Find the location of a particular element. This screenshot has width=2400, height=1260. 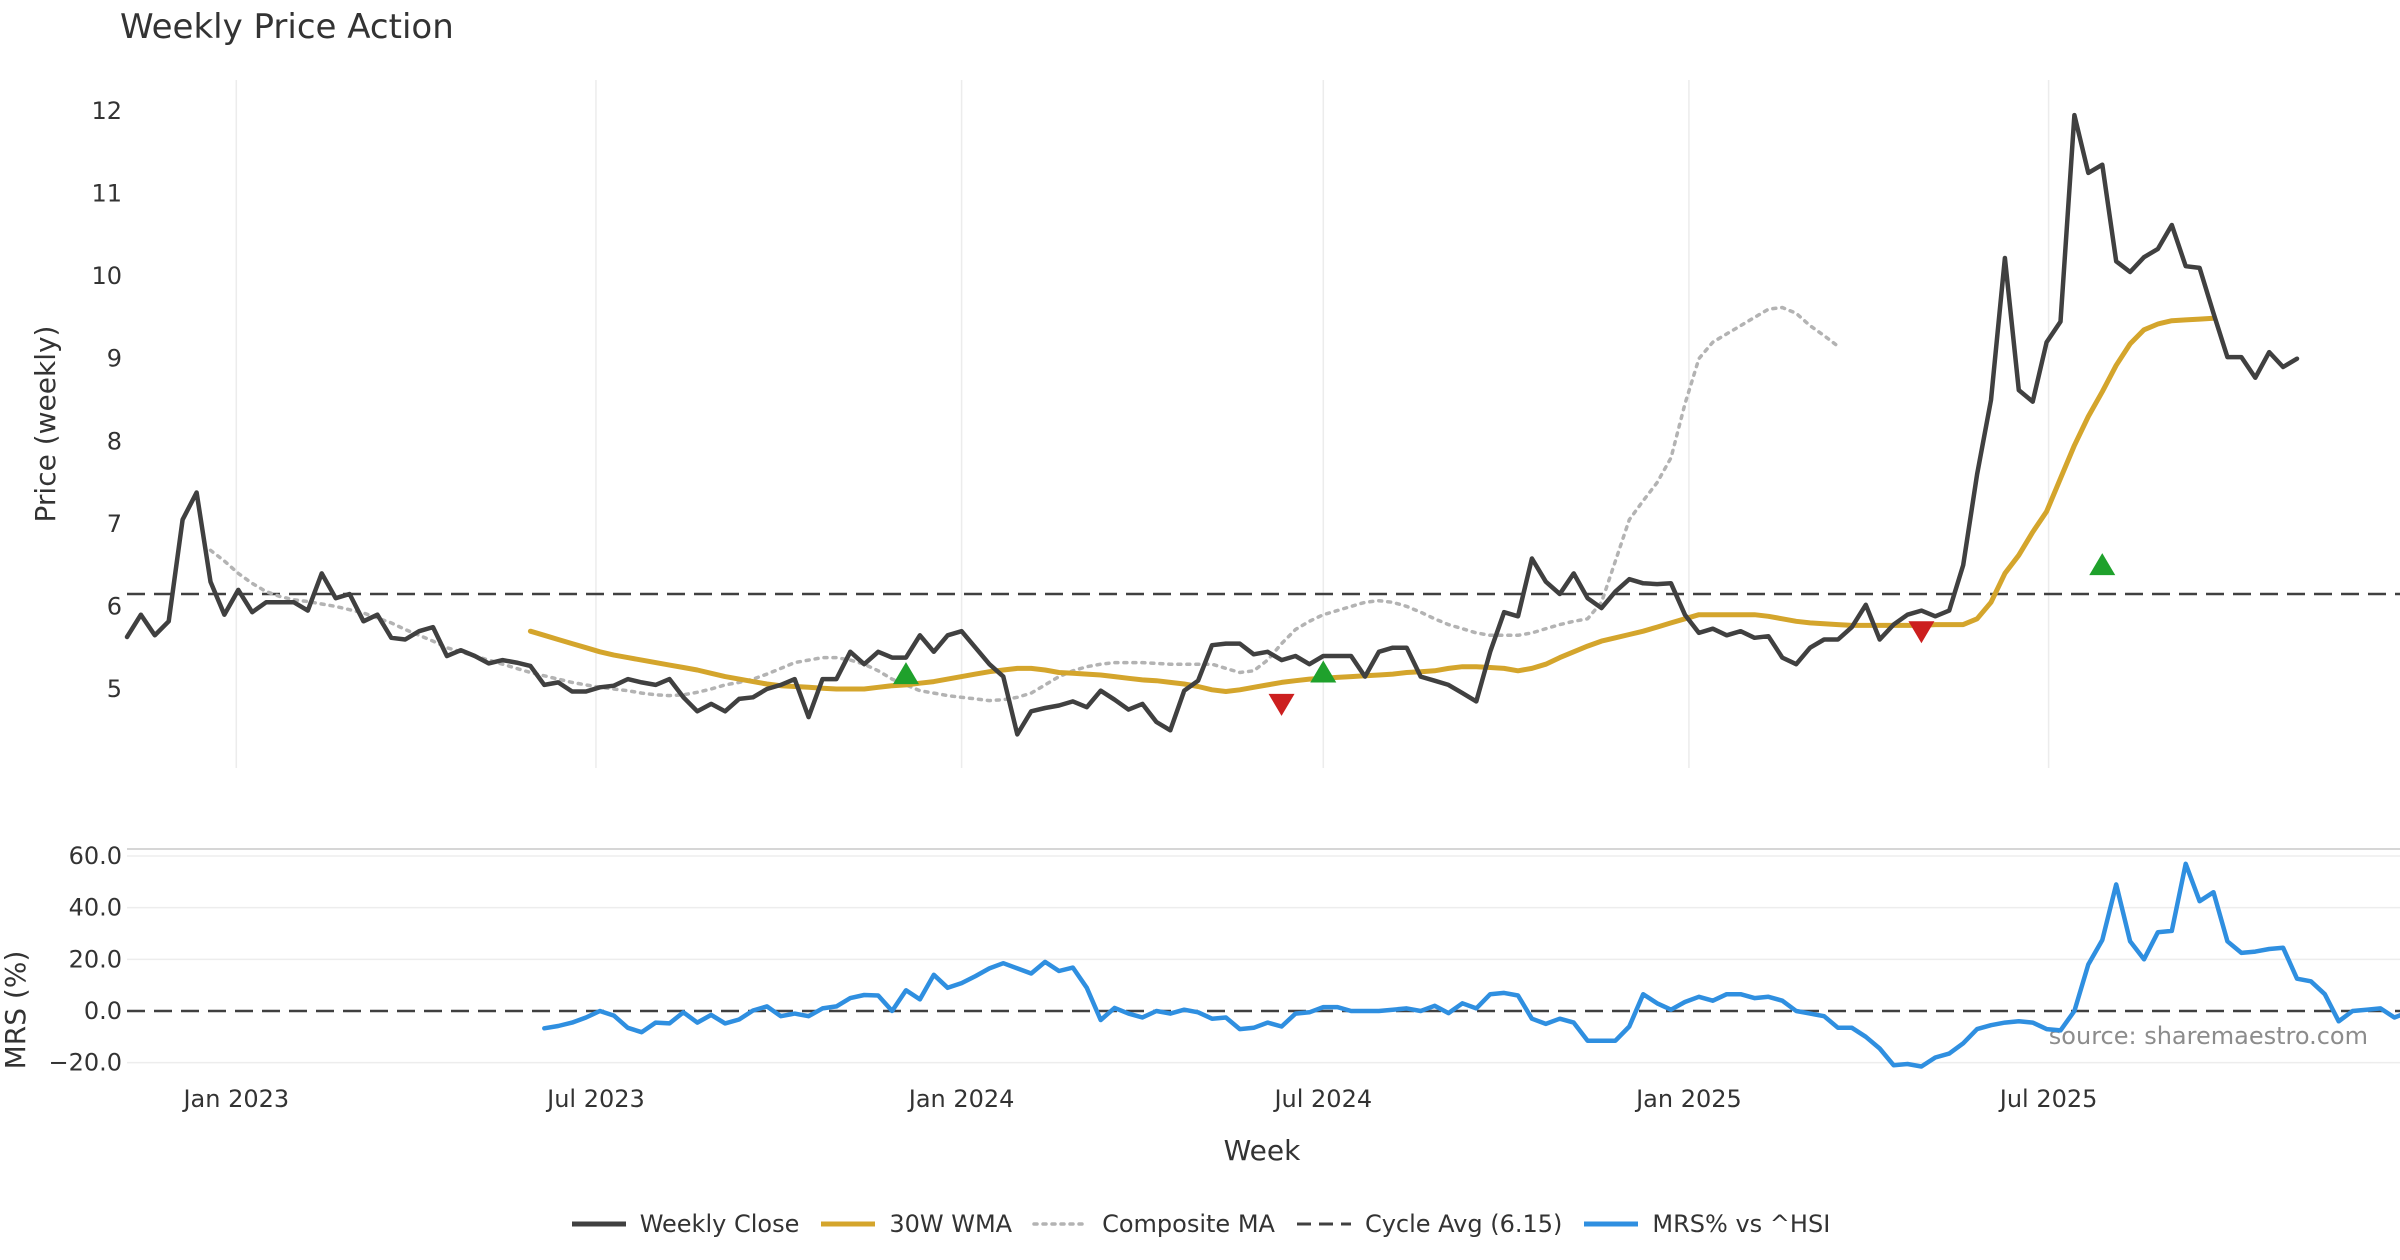

price-y-tick-label: 10 is located at coordinates (106, 276).